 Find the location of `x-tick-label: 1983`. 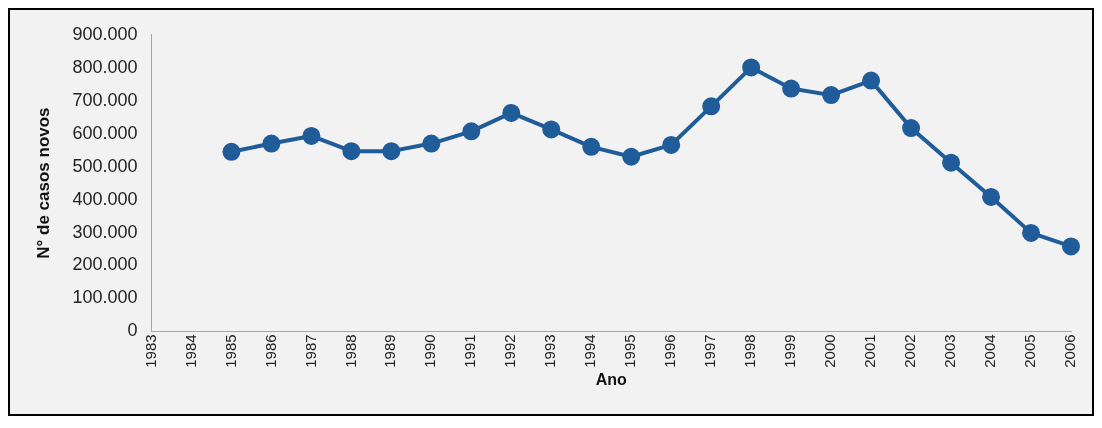

x-tick-label: 1983 is located at coordinates (150, 351).